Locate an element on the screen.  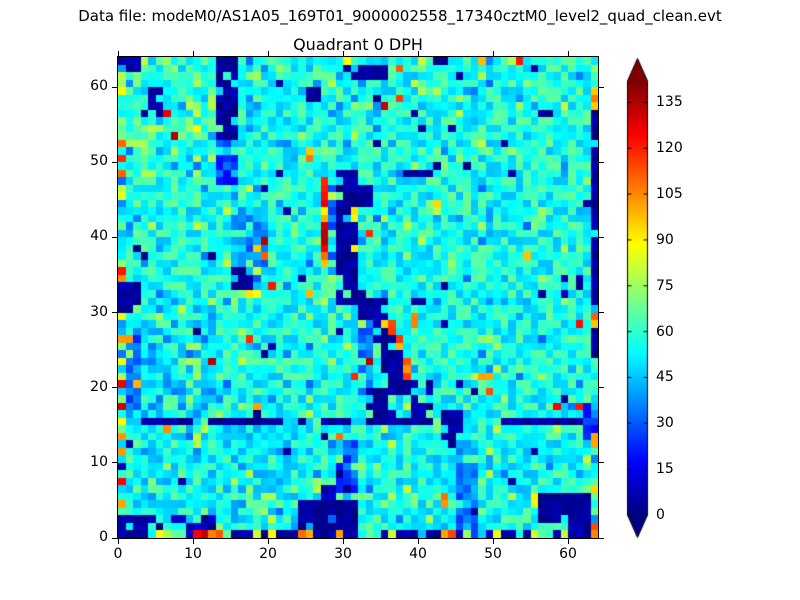
y-tick-label: 50 is located at coordinates (99, 161).